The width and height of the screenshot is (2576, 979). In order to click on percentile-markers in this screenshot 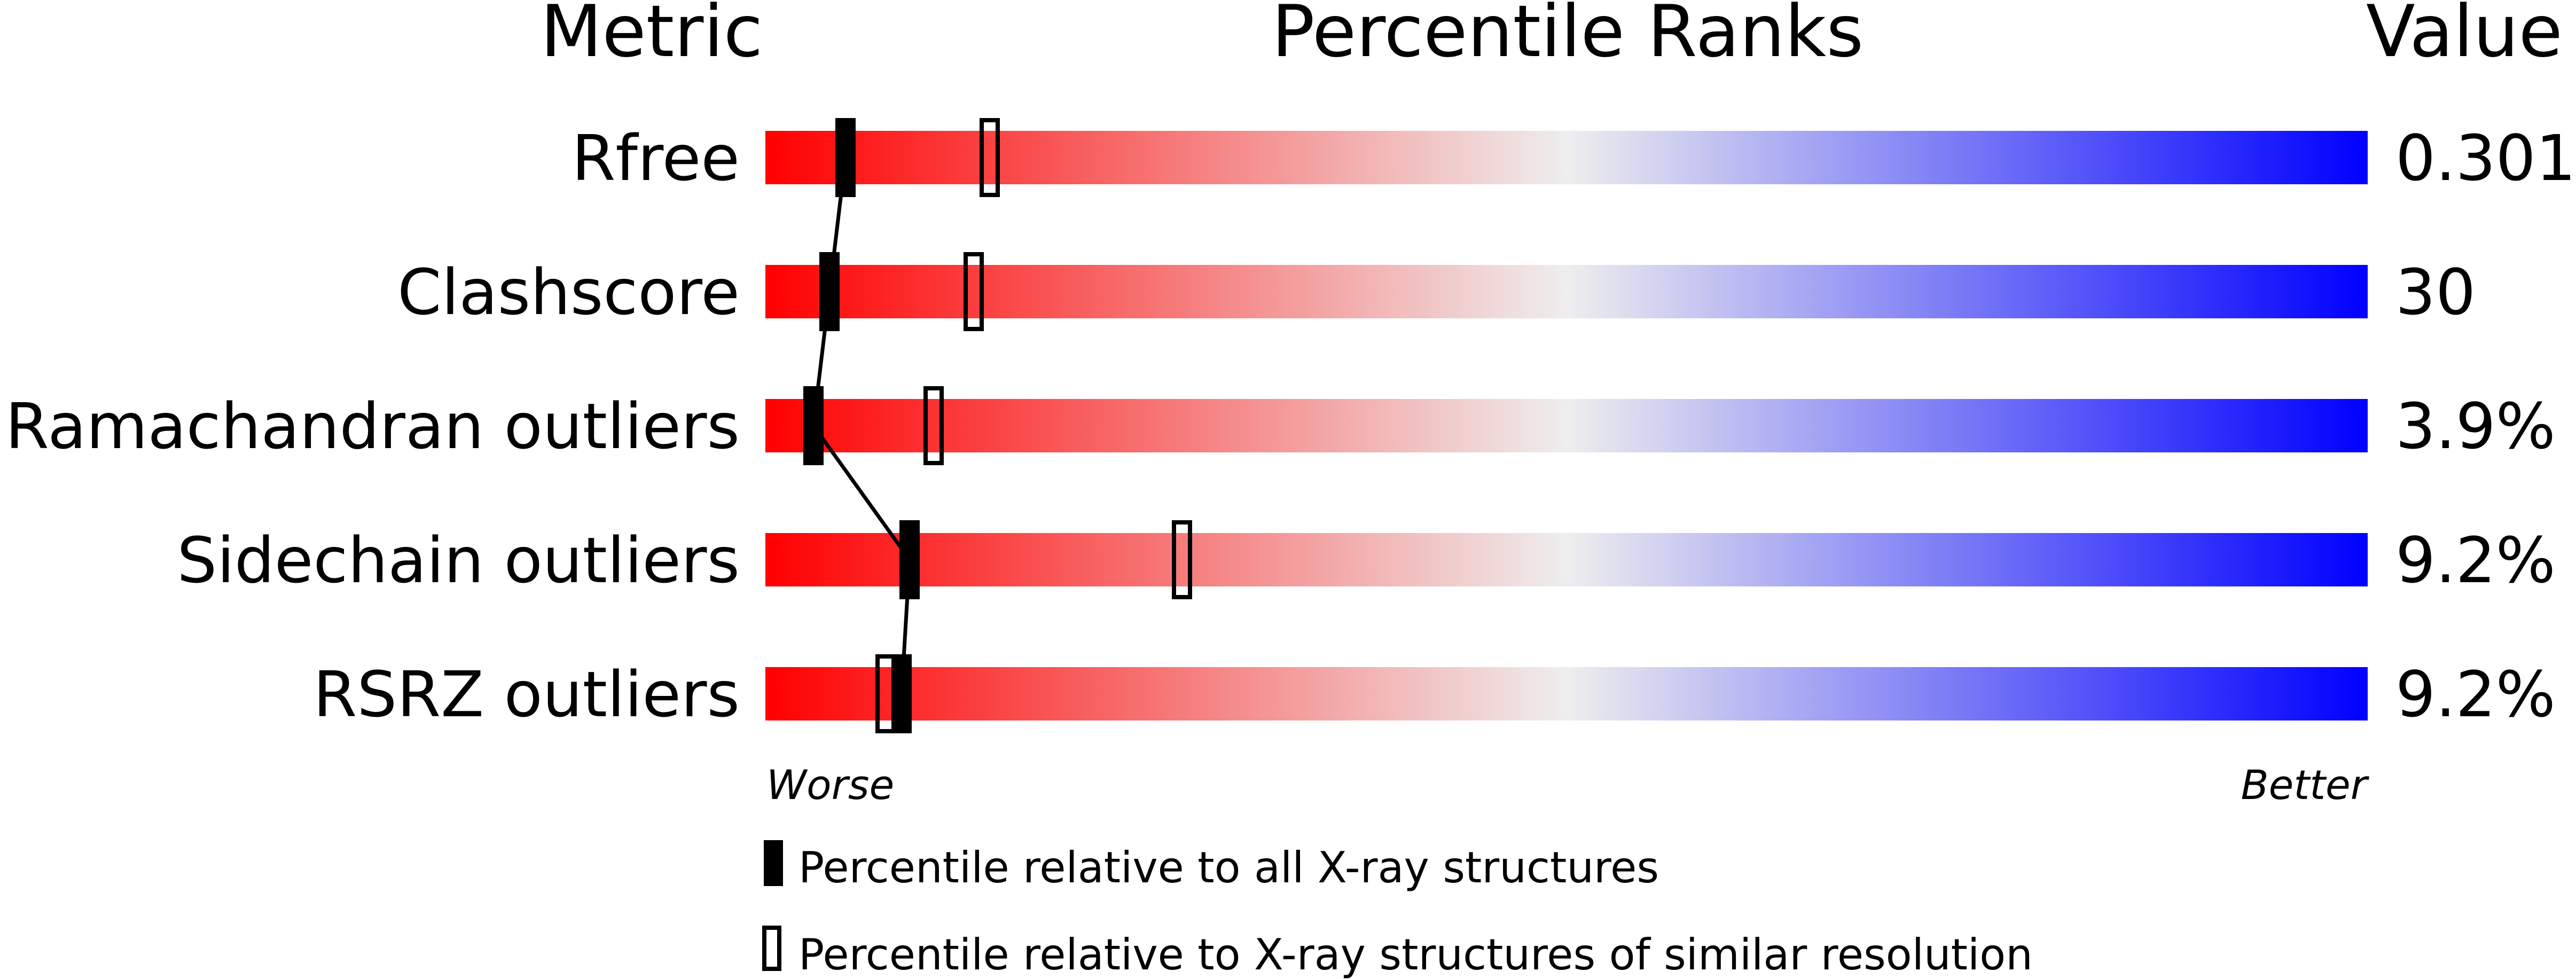, I will do `click(997, 425)`.